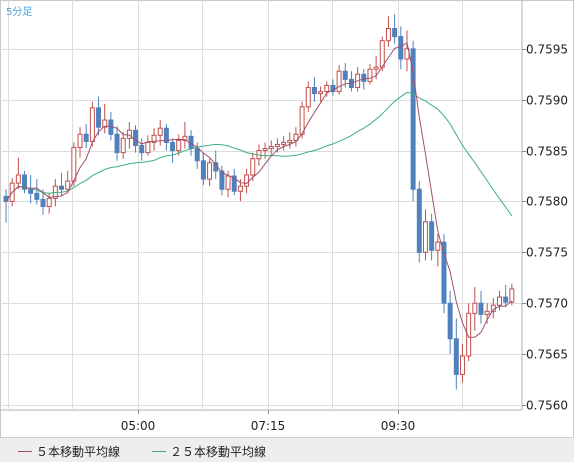  I want to click on y-tick-label: 0.7585, so click(547, 152).